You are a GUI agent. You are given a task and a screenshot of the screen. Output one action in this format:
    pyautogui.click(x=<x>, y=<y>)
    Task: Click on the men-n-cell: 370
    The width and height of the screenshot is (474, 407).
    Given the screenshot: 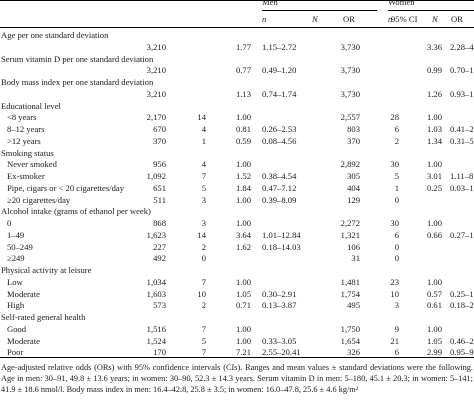 What is the action you would take?
    pyautogui.click(x=159, y=140)
    